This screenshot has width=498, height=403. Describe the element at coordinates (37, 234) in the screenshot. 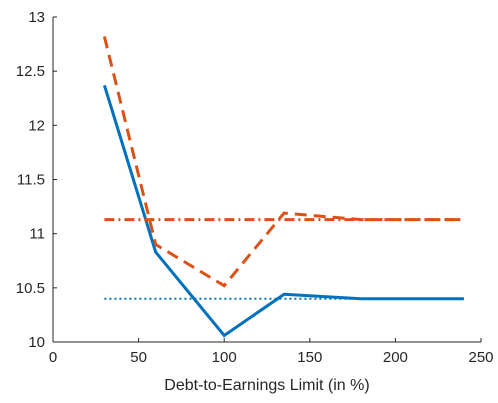

I see `y-tick-label: 11` at that location.